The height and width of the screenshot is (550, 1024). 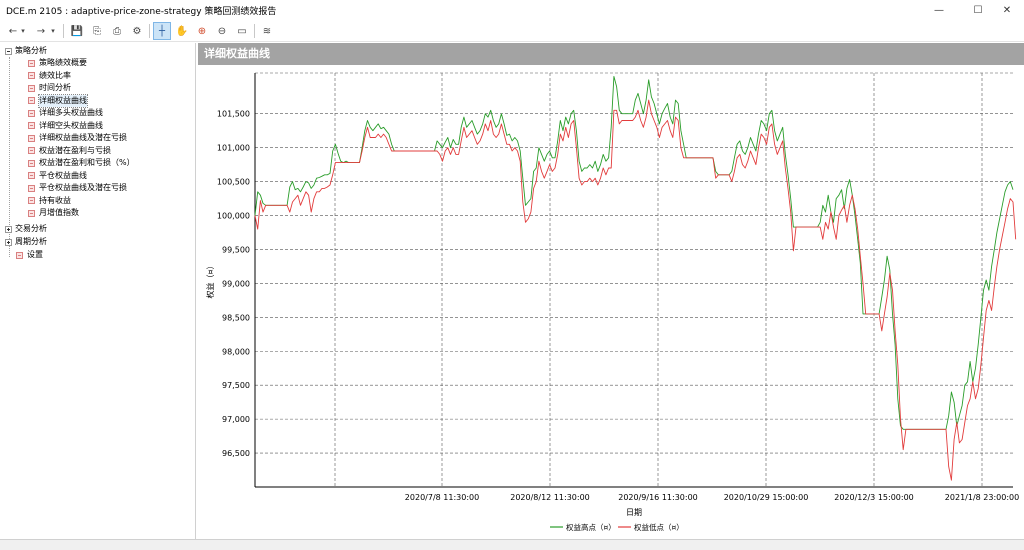 I want to click on maximize-button: ☐, so click(x=978, y=10).